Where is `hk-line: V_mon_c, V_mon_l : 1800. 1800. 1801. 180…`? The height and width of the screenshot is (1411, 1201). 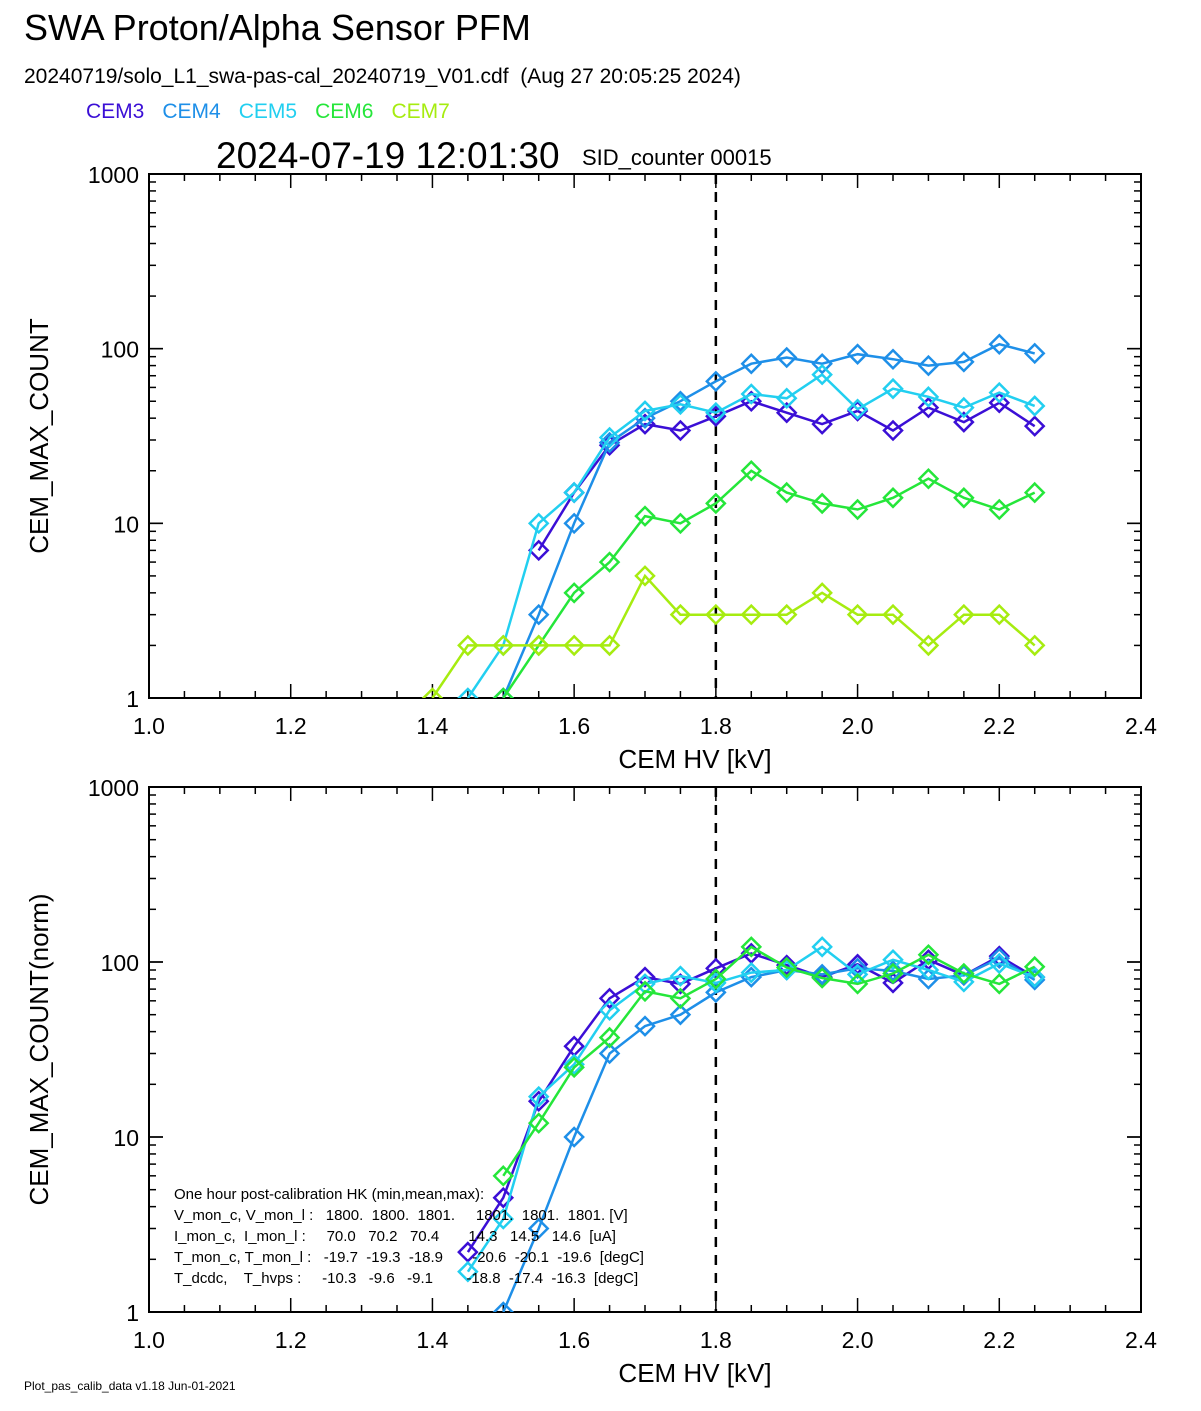
hk-line: V_mon_c, V_mon_l : 1800. 1800. 1801. 180… is located at coordinates (401, 1215).